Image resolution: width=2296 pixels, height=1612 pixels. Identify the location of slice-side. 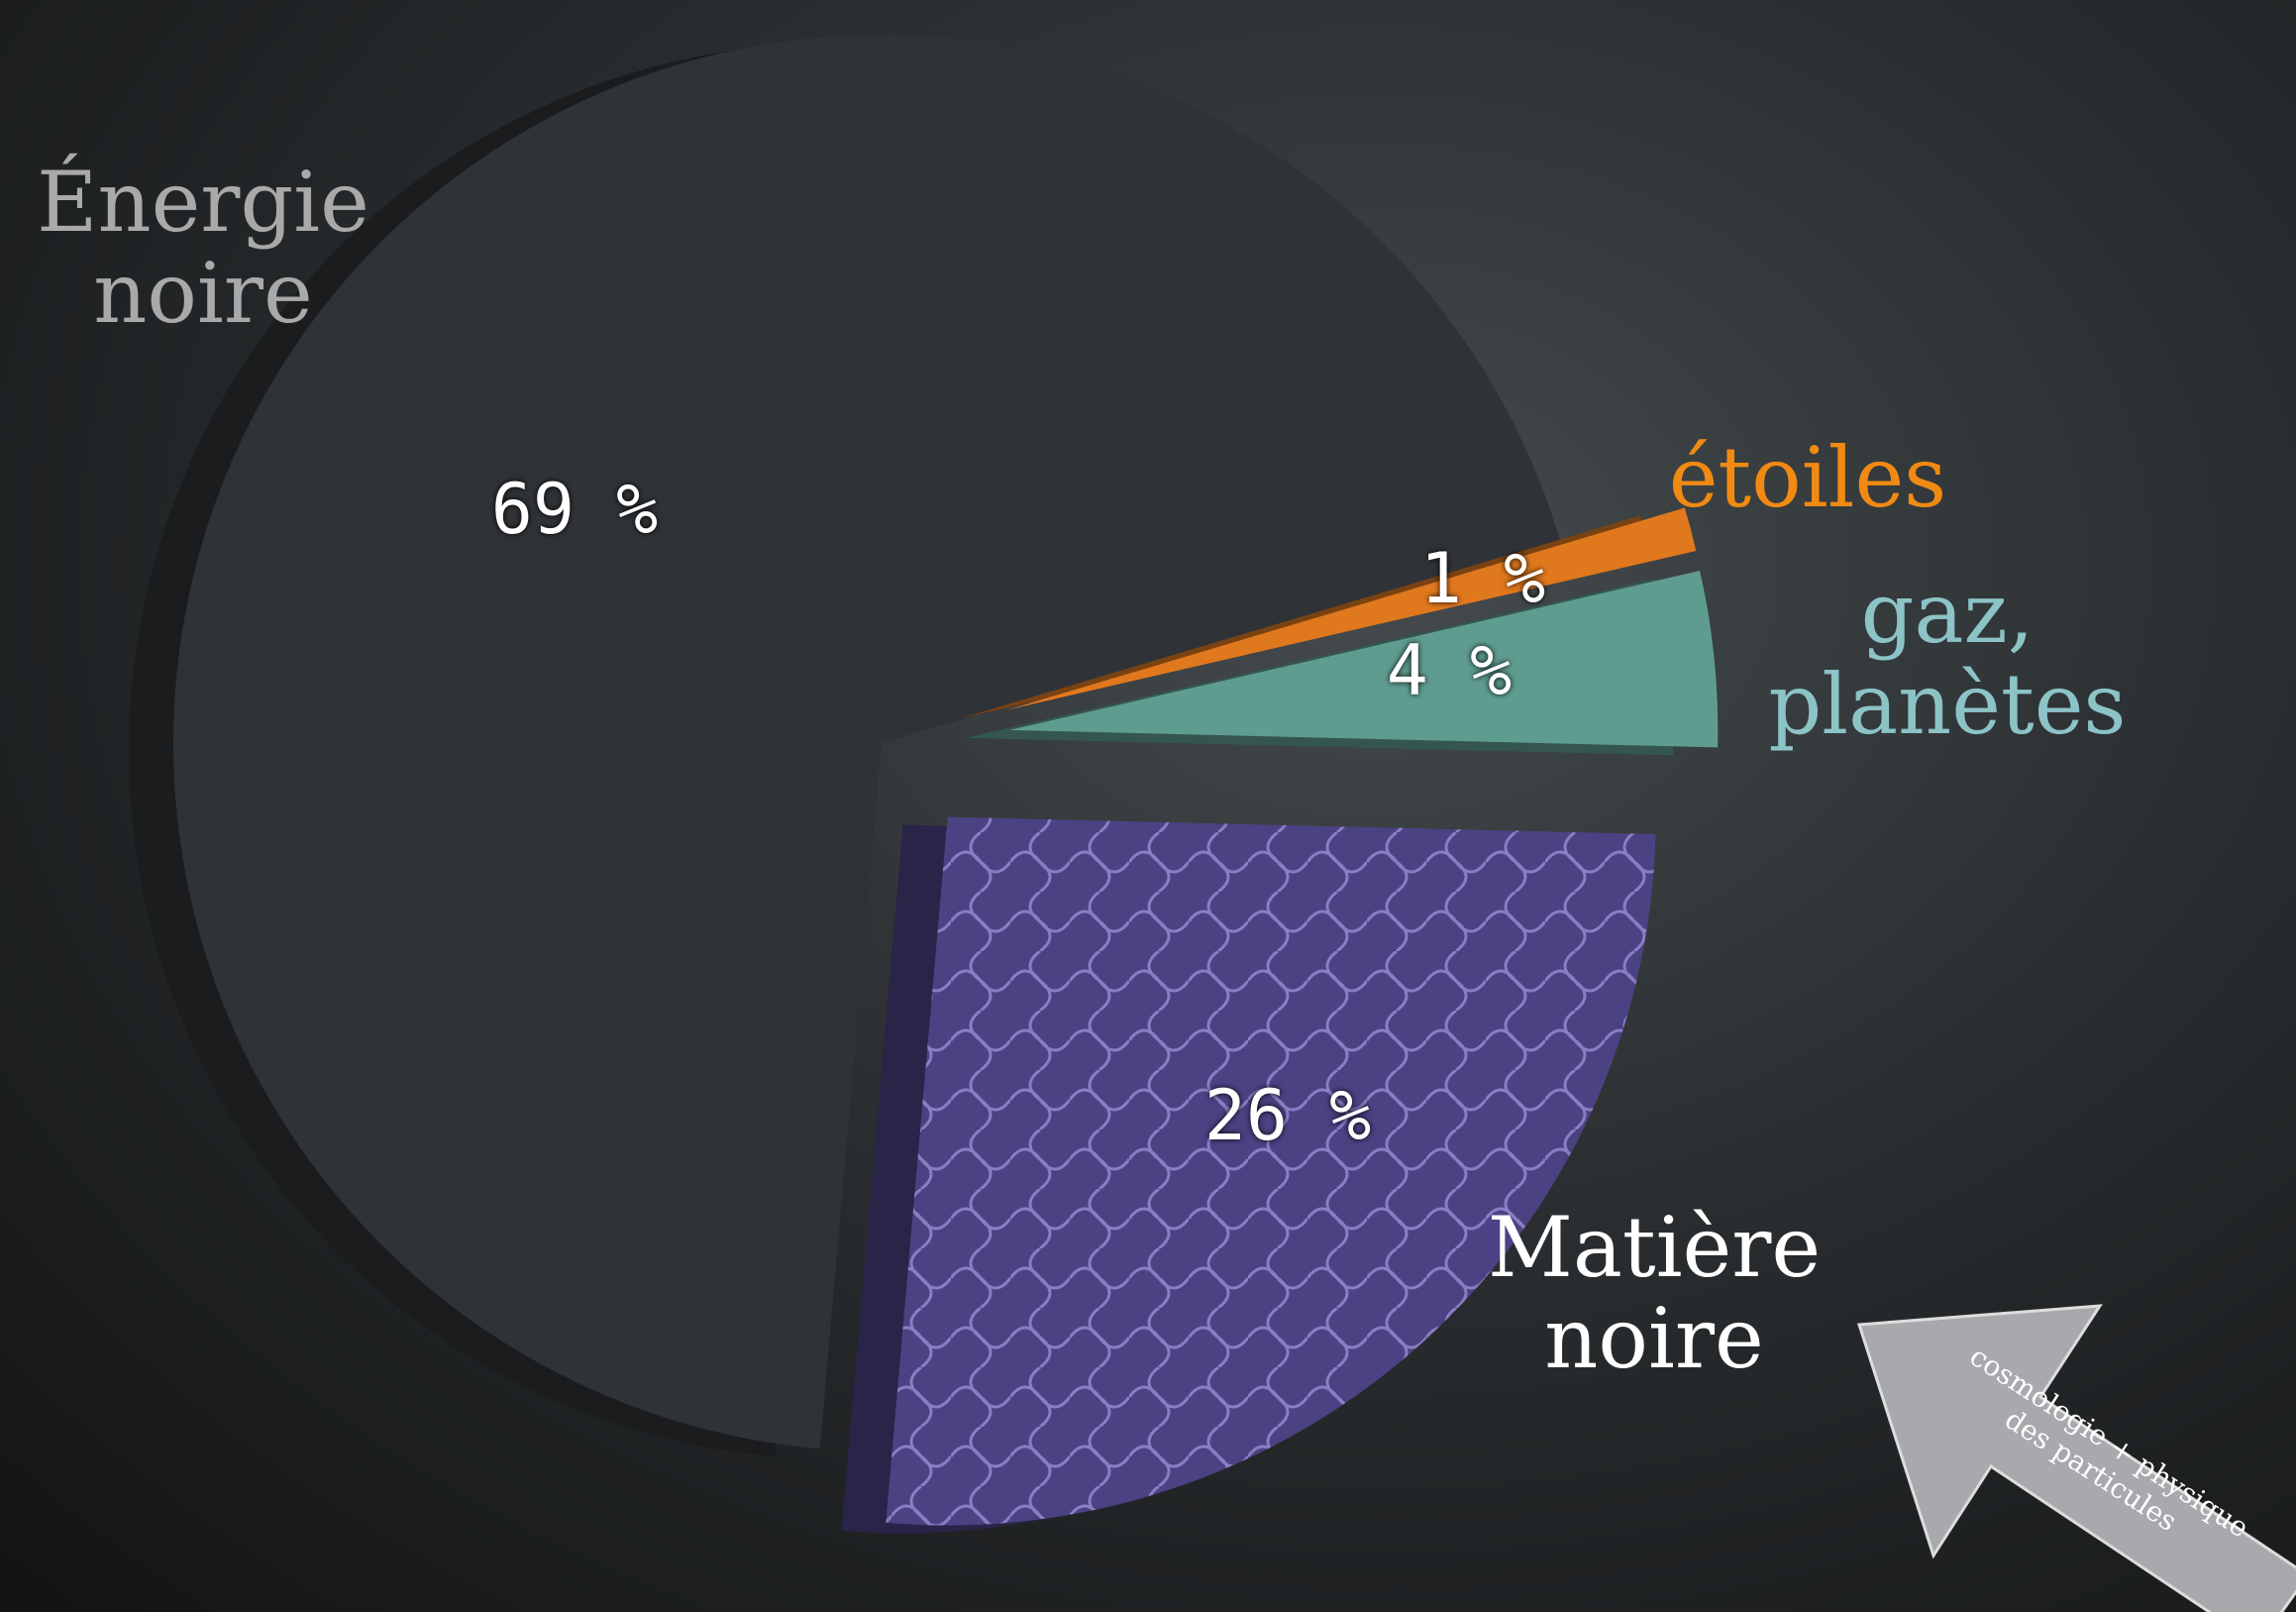
(1306, 616).